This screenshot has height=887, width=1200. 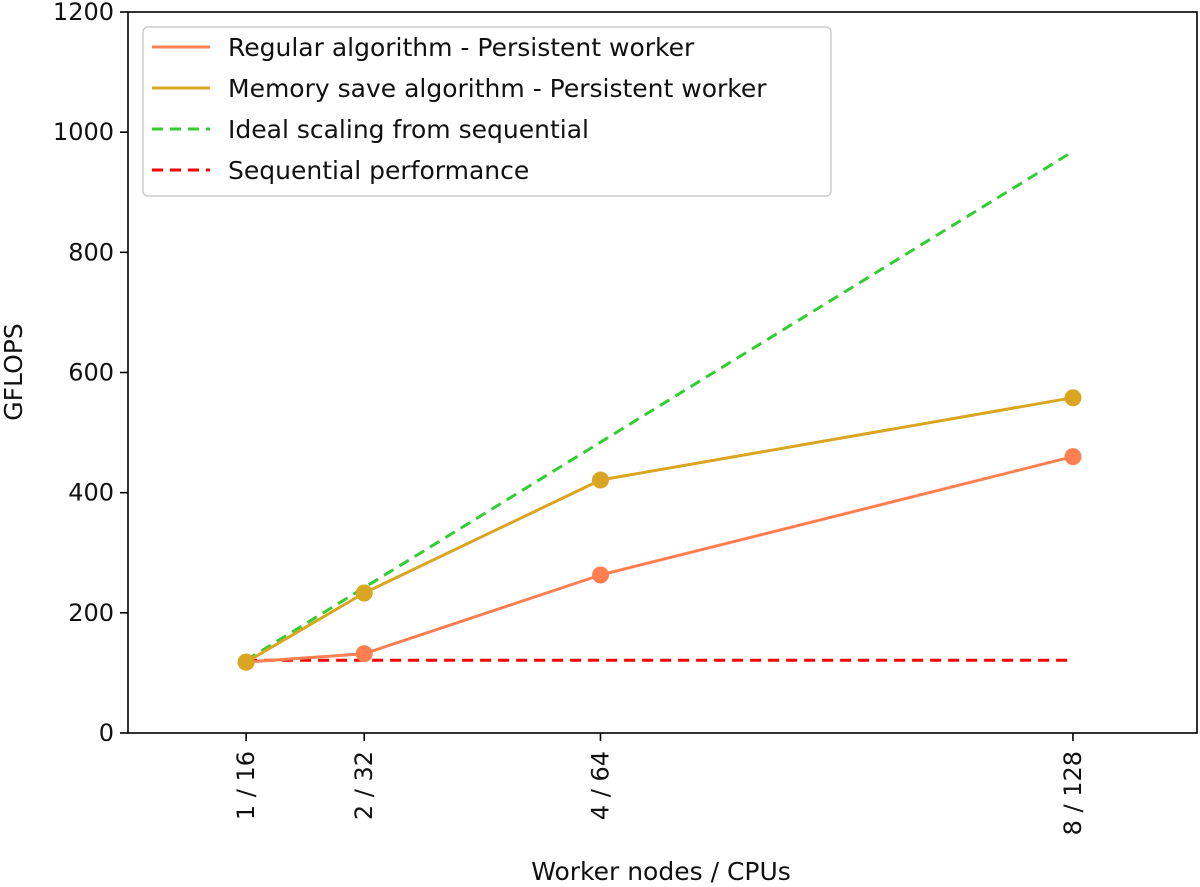 I want to click on y-axis: 0 200 400 600 800 1000 1200, so click(x=90, y=373).